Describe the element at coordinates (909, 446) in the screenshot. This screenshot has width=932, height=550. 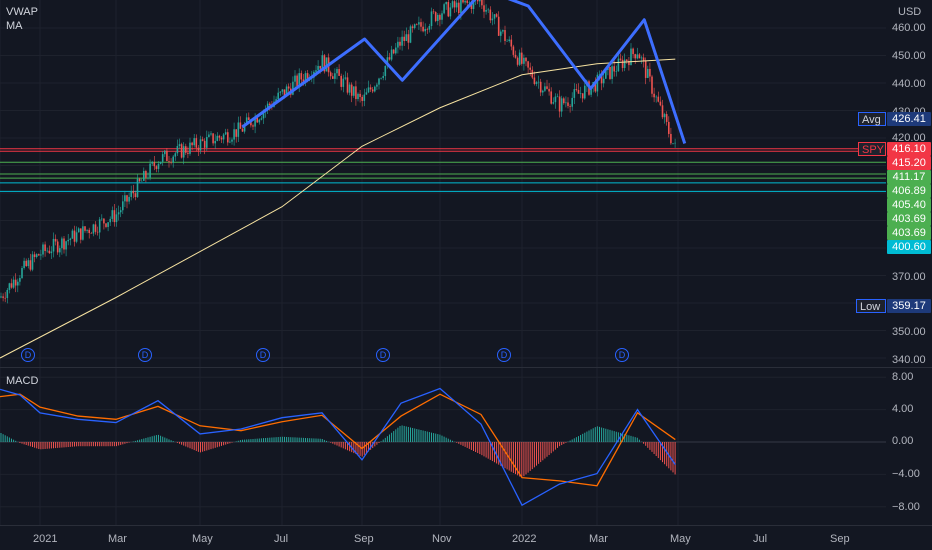
I see `macd-axis` at that location.